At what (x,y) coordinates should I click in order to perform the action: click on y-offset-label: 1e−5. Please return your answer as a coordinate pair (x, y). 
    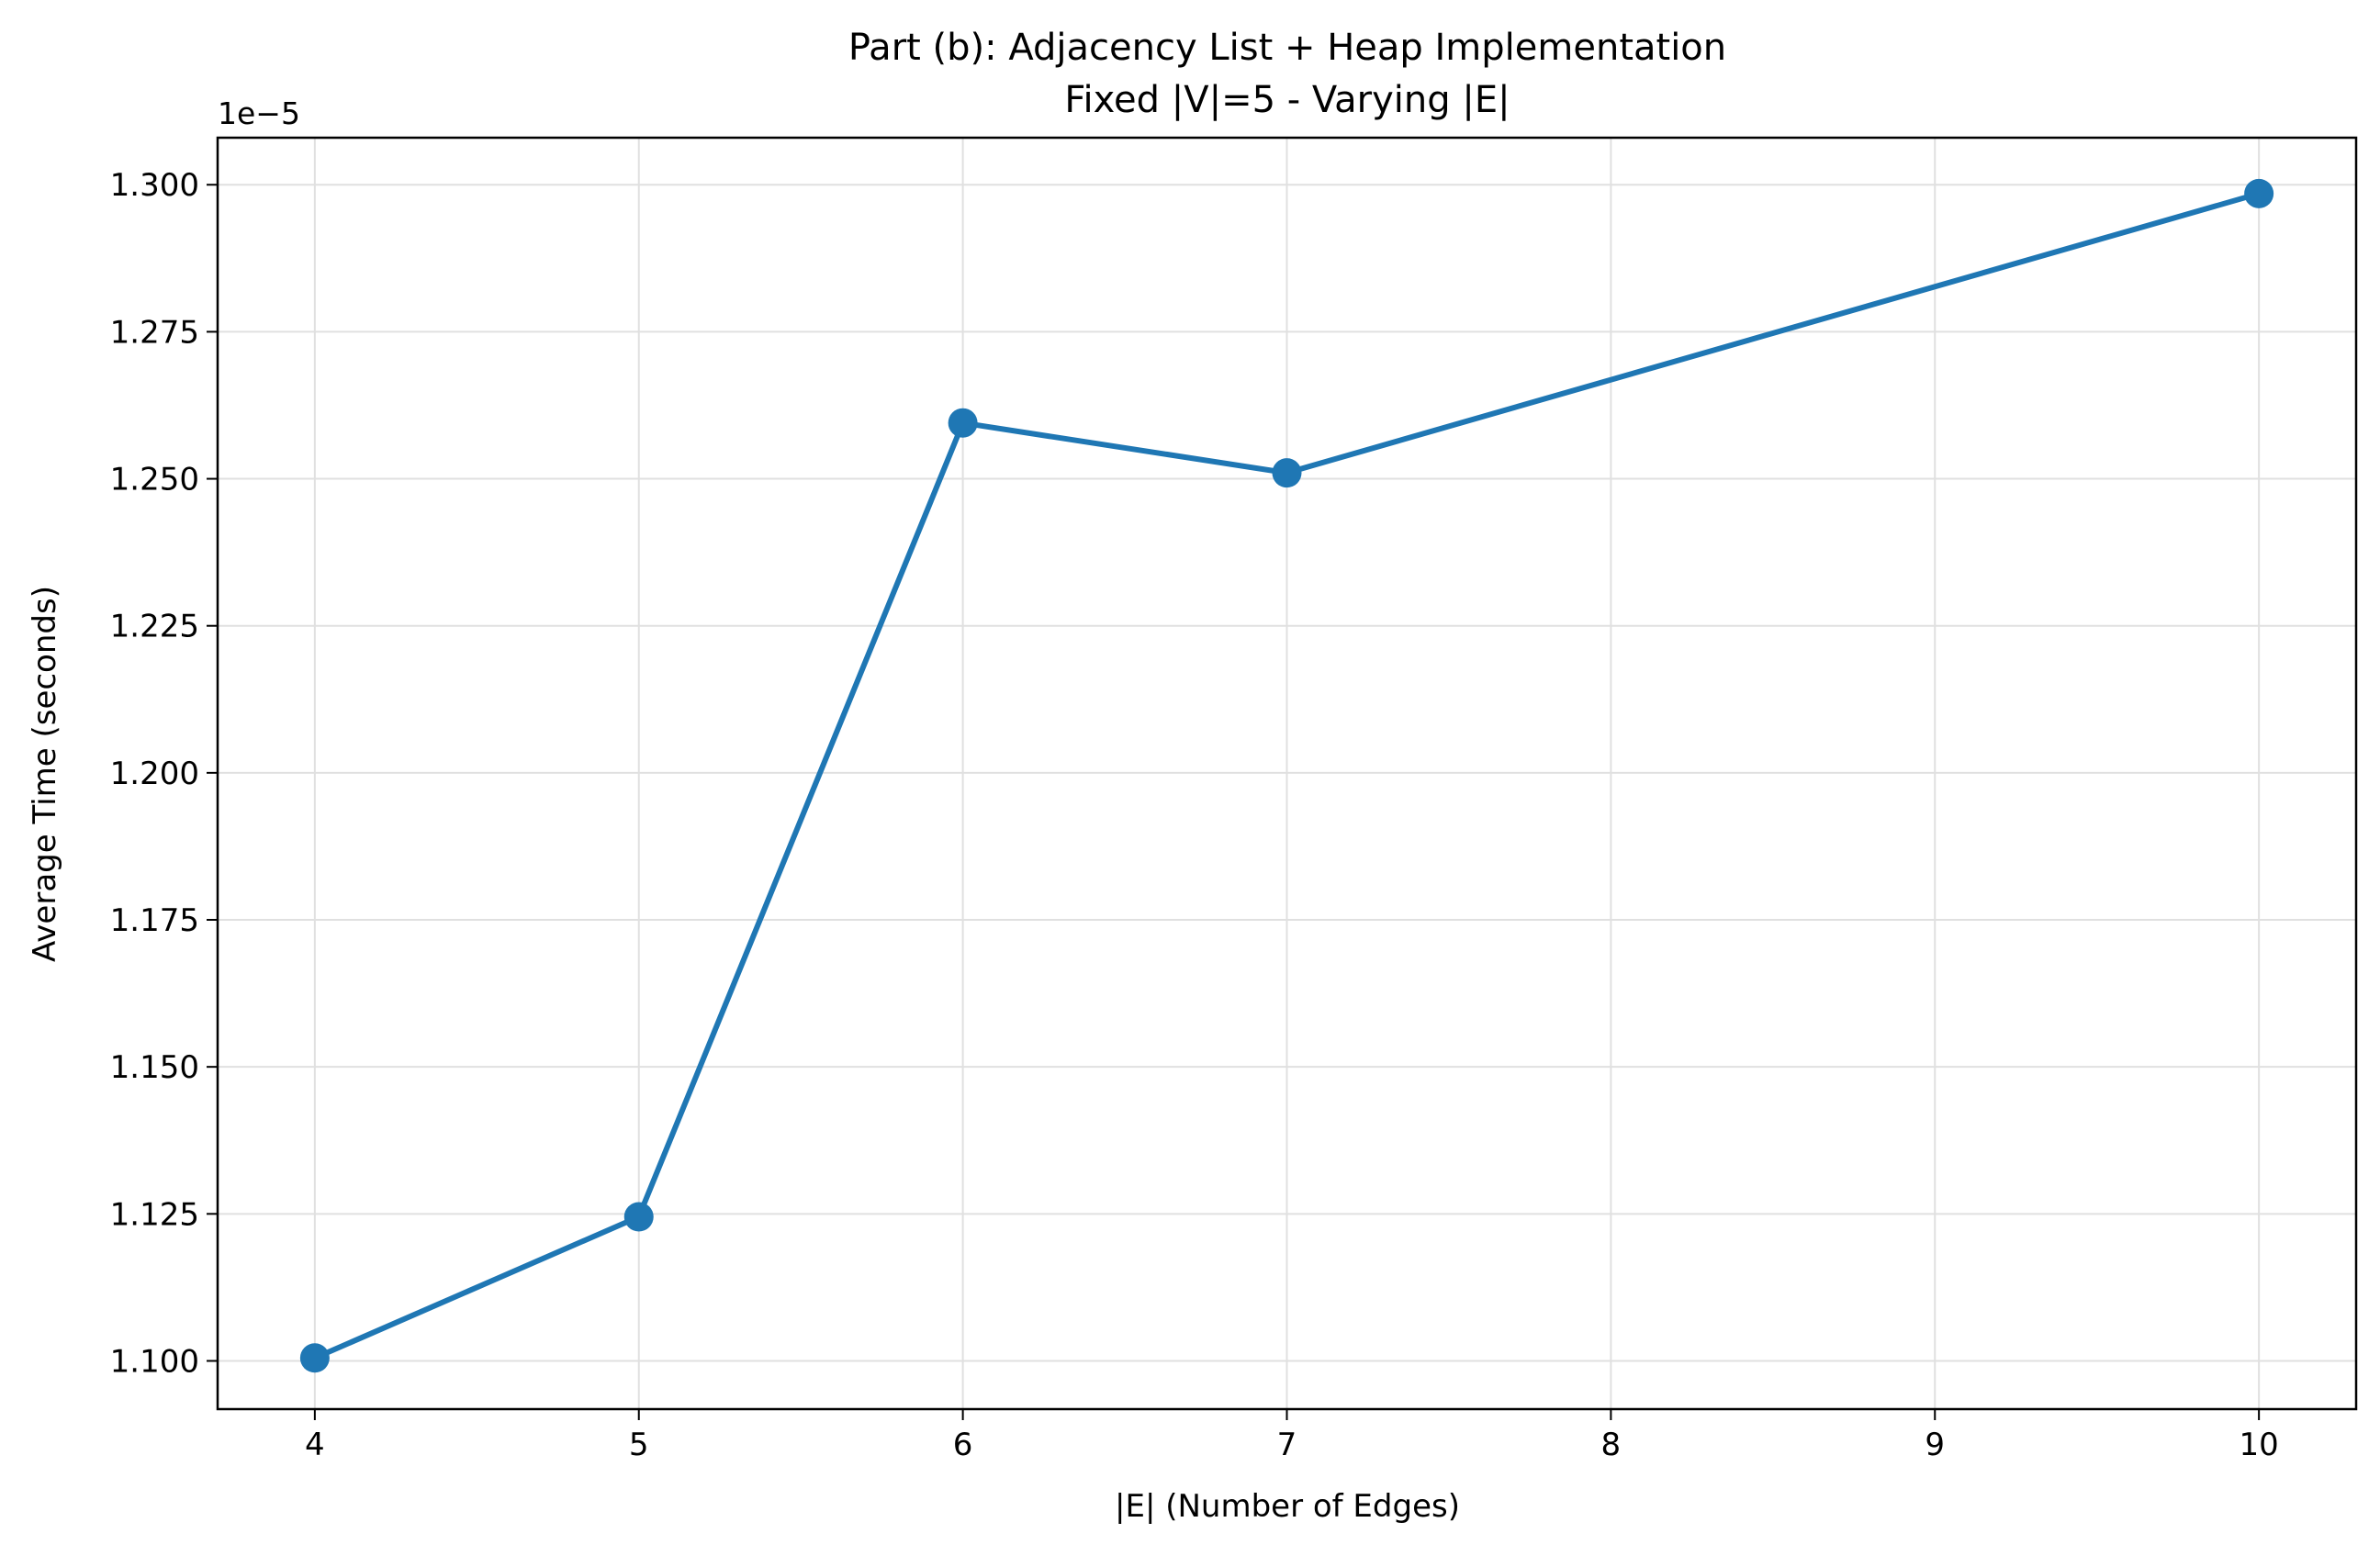
    Looking at the image, I should click on (259, 113).